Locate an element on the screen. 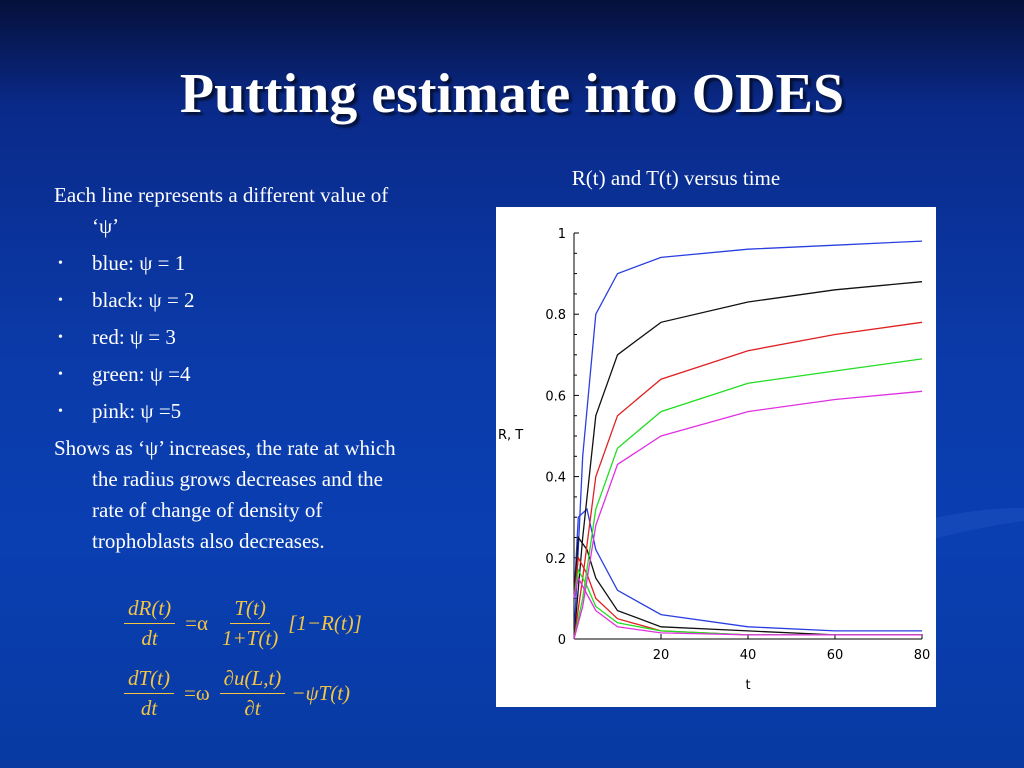 The width and height of the screenshot is (1024, 768). equation-tail: [1−R(t)] is located at coordinates (325, 622).